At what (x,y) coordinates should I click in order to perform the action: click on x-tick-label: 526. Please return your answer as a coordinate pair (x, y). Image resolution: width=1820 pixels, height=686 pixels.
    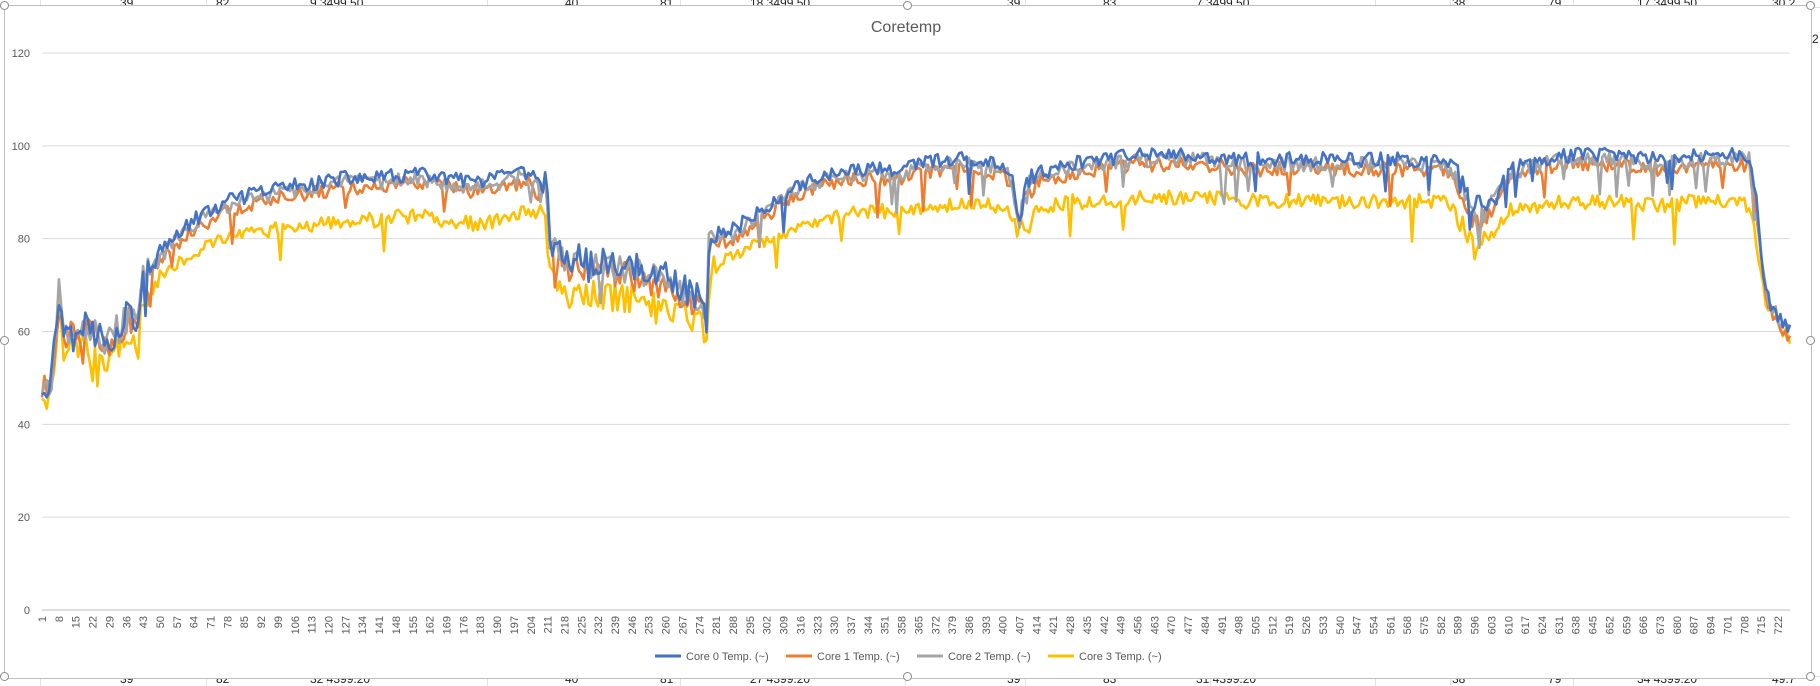
    Looking at the image, I should click on (1307, 625).